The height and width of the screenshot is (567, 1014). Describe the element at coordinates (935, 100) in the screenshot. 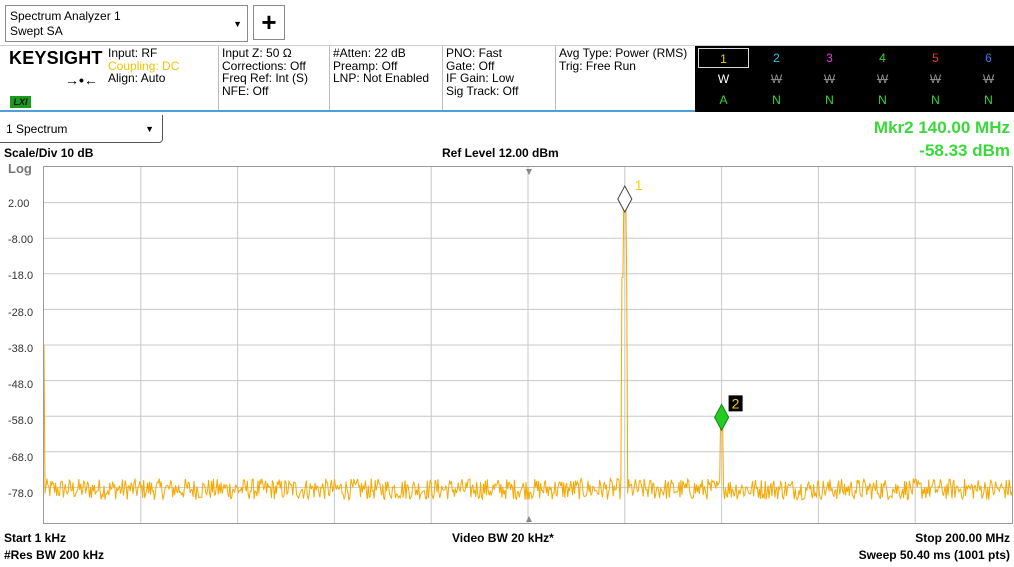

I see `trace-5-detector: N` at that location.